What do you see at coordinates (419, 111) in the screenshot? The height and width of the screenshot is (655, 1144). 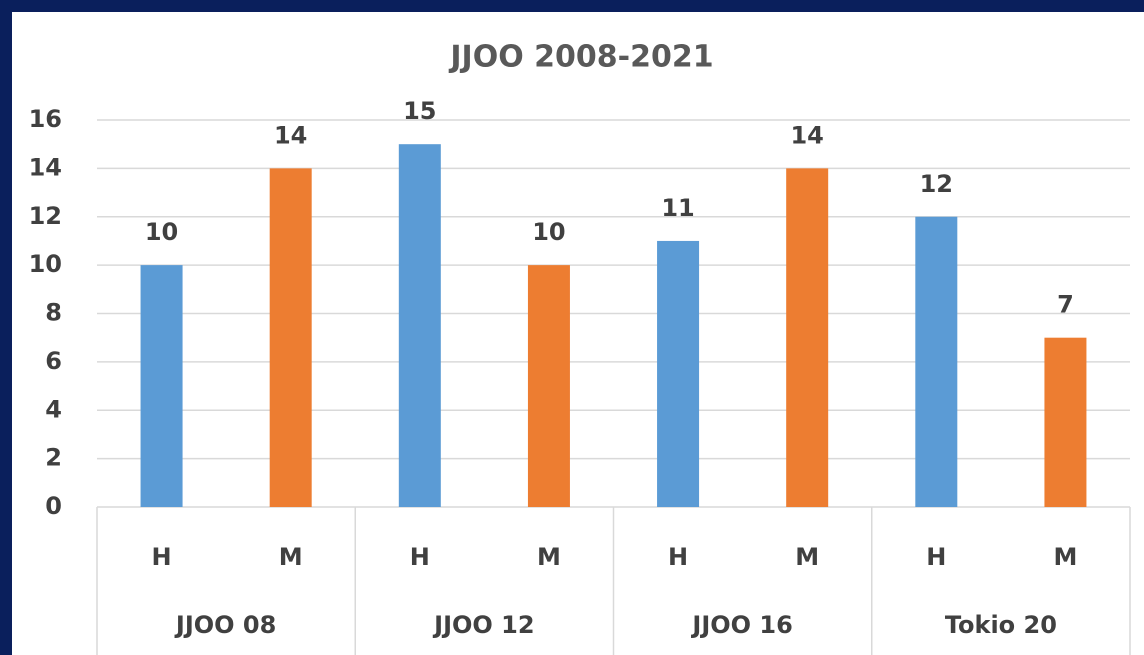 I see `data-label: 15` at bounding box center [419, 111].